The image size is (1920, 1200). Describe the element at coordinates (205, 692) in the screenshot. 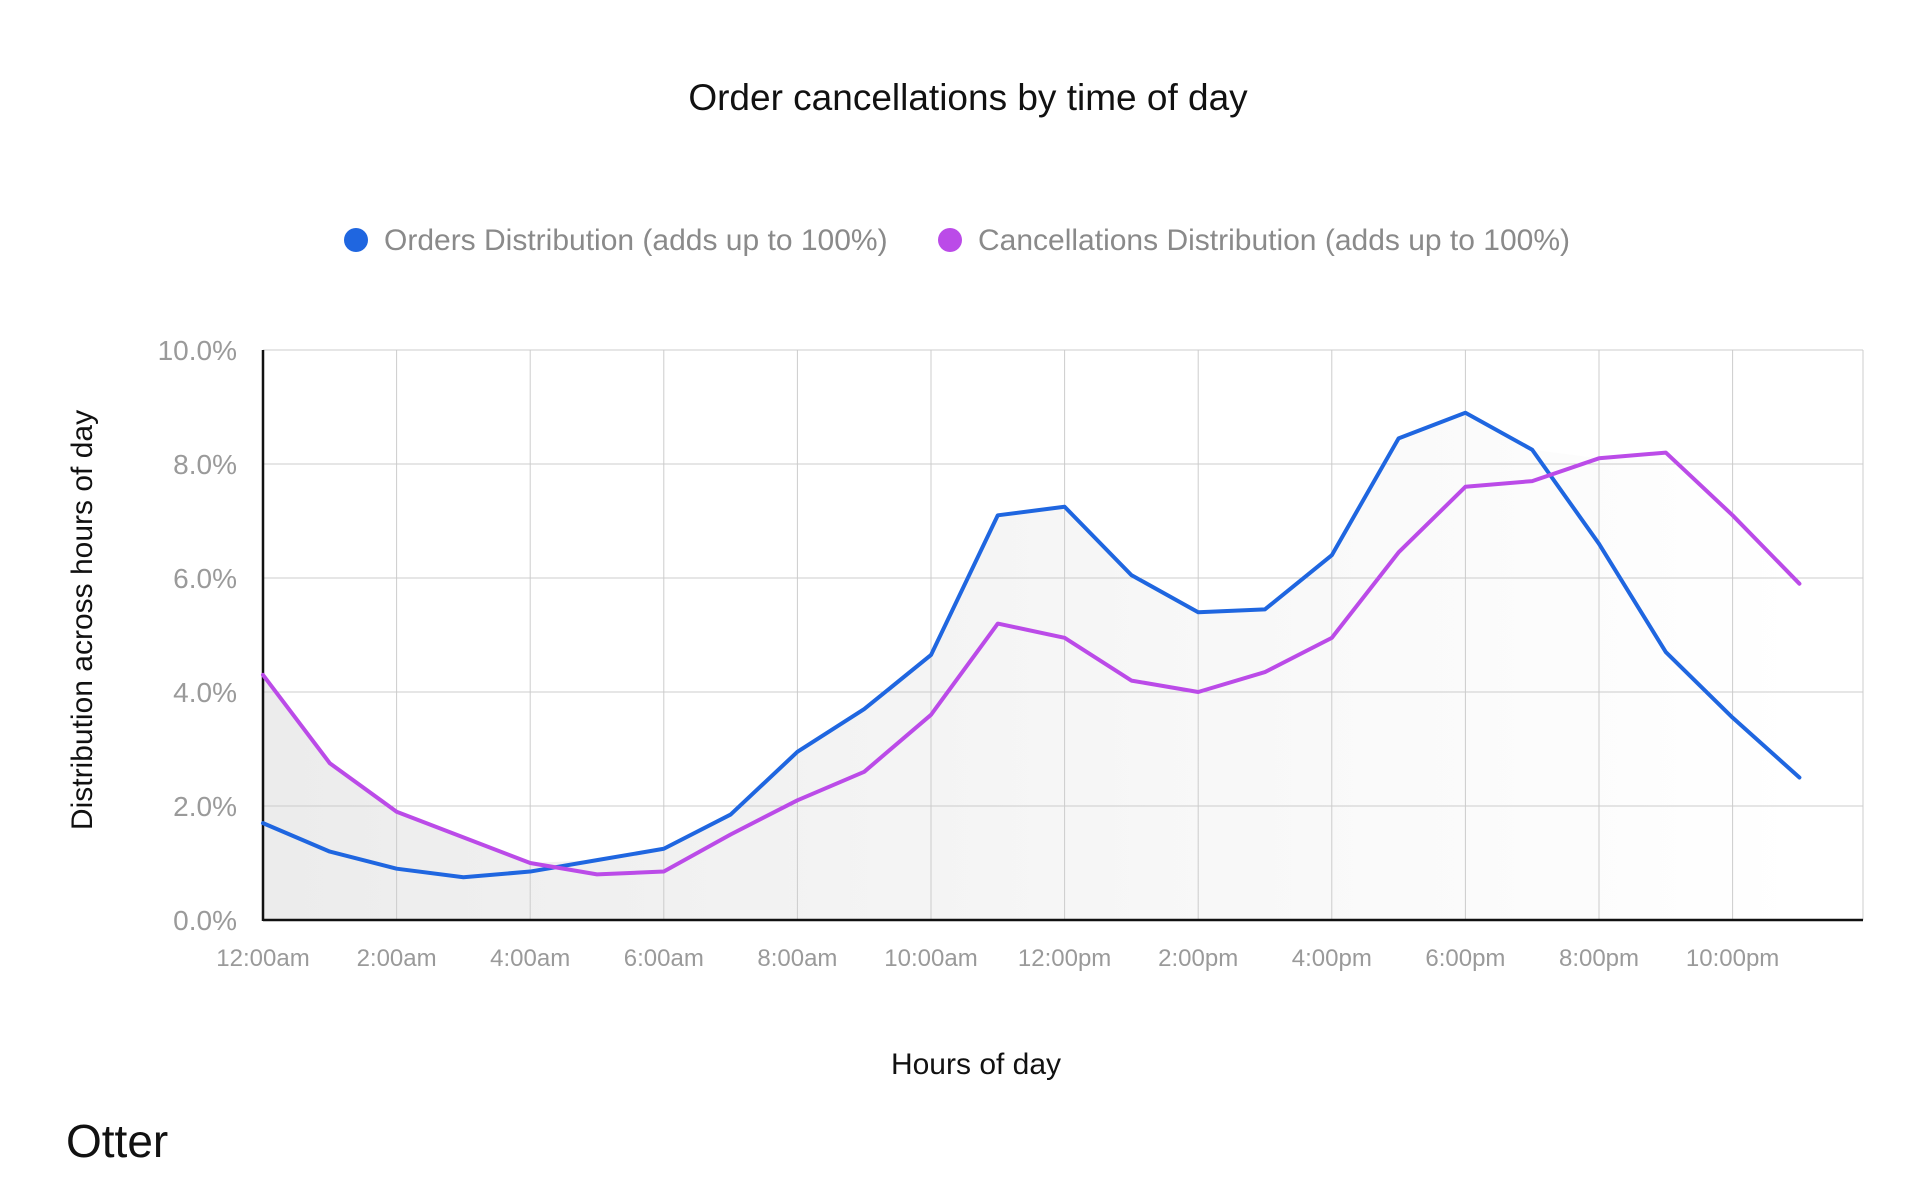

I see `y-tick-label: 4.0%` at that location.